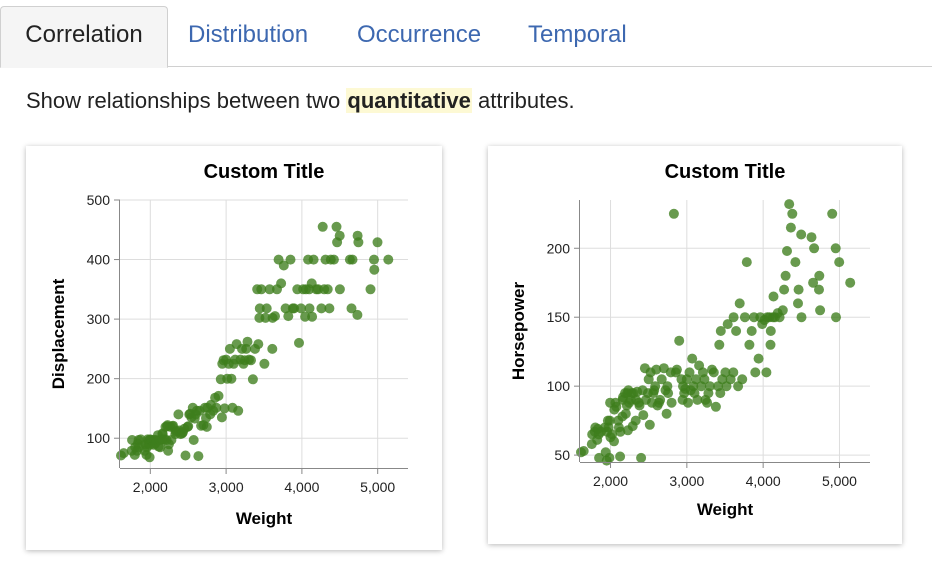  Describe the element at coordinates (84, 37) in the screenshot. I see `tab-correlation: Correlation` at that location.